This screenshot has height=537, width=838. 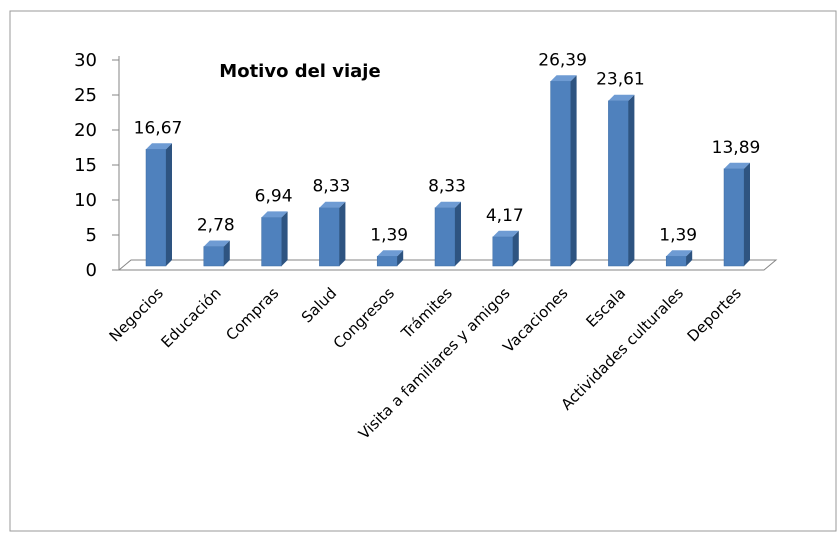 I want to click on data-label: 4,17, so click(x=505, y=216).